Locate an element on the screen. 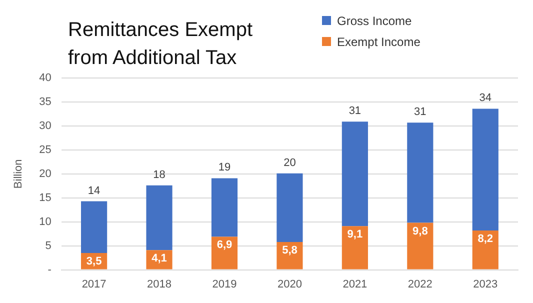 The width and height of the screenshot is (533, 303). x-tick-label: 2021 is located at coordinates (355, 284).